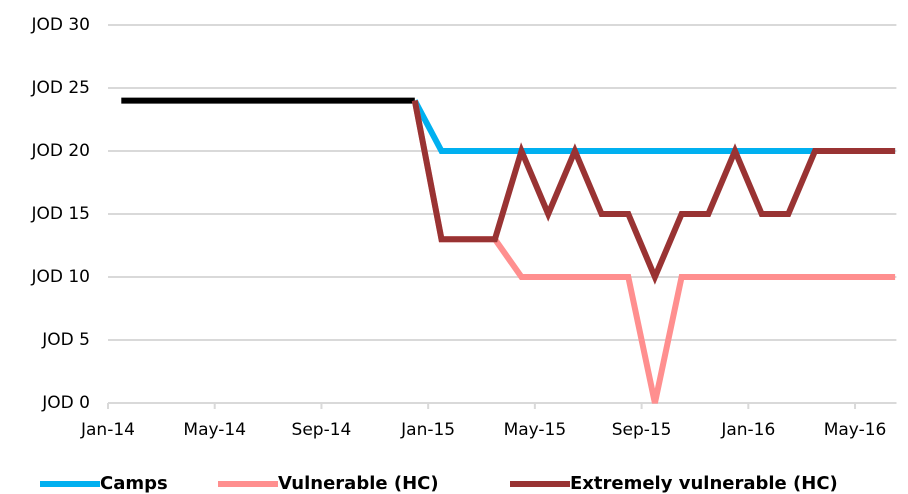 Image resolution: width=908 pixels, height=494 pixels. What do you see at coordinates (65, 403) in the screenshot?
I see `y-tick-label: JOD 0` at bounding box center [65, 403].